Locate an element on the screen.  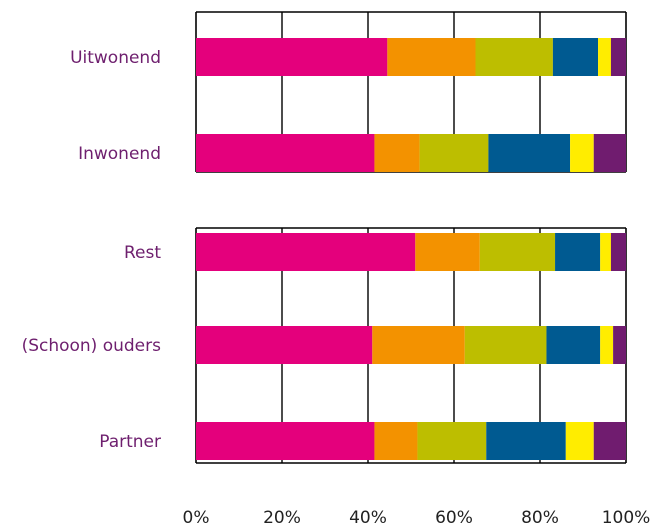
x-tick-label: 100% is located at coordinates (626, 518).